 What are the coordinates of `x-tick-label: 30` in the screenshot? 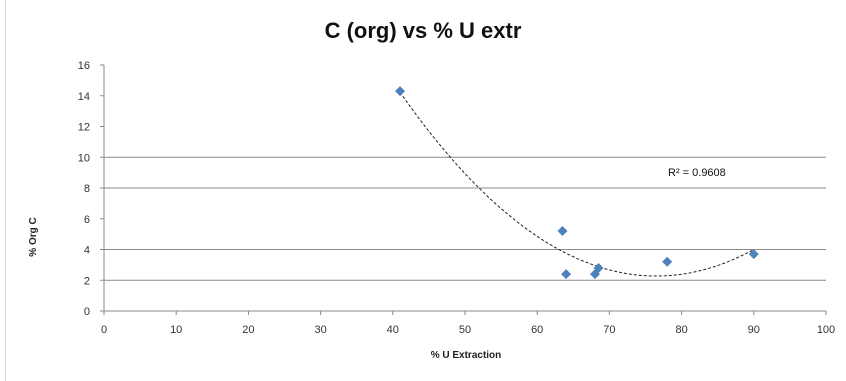 It's located at (320, 330).